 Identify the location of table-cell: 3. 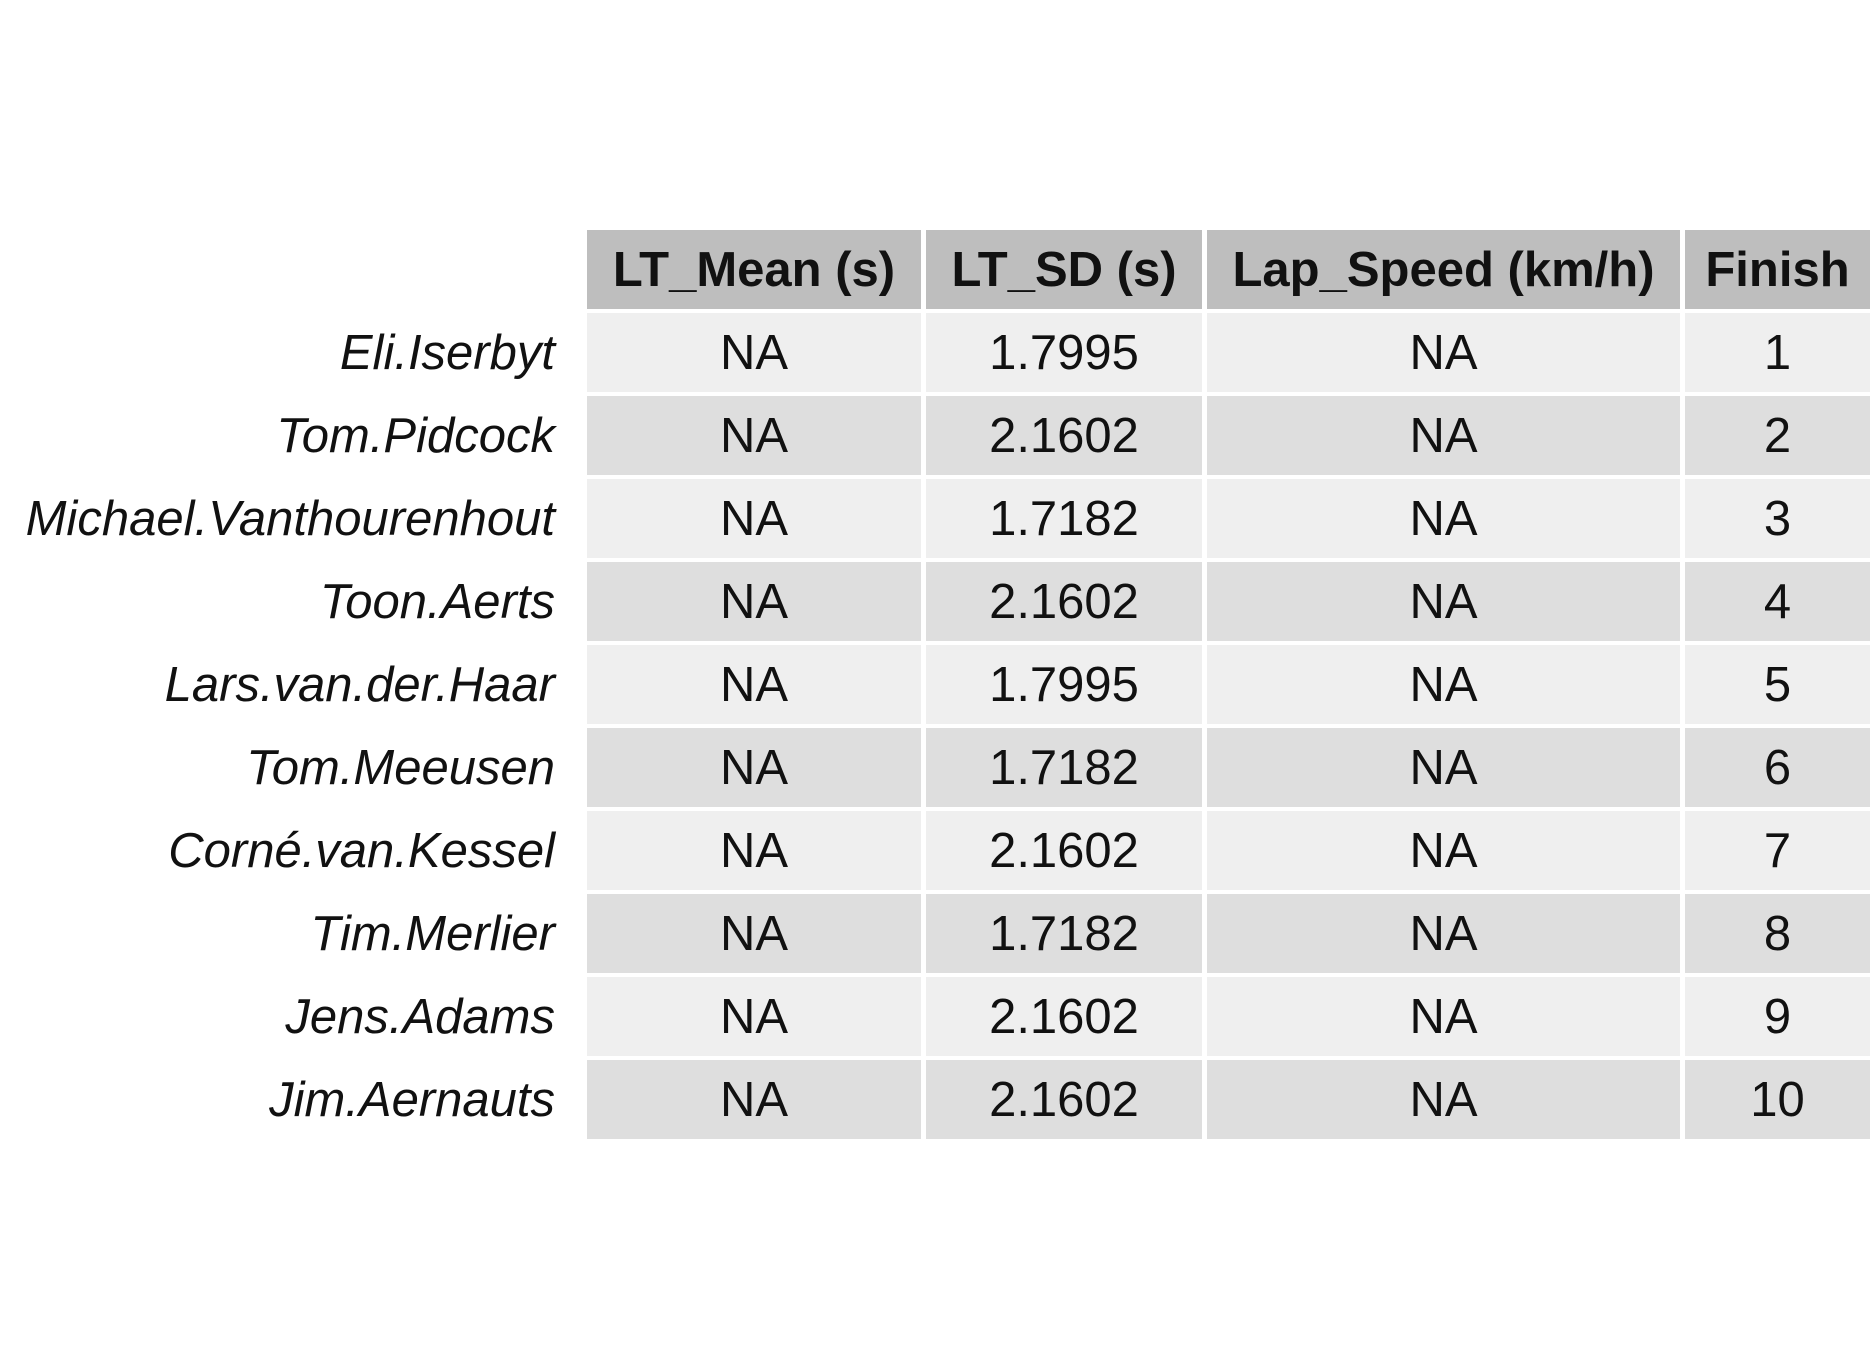
(1777, 518).